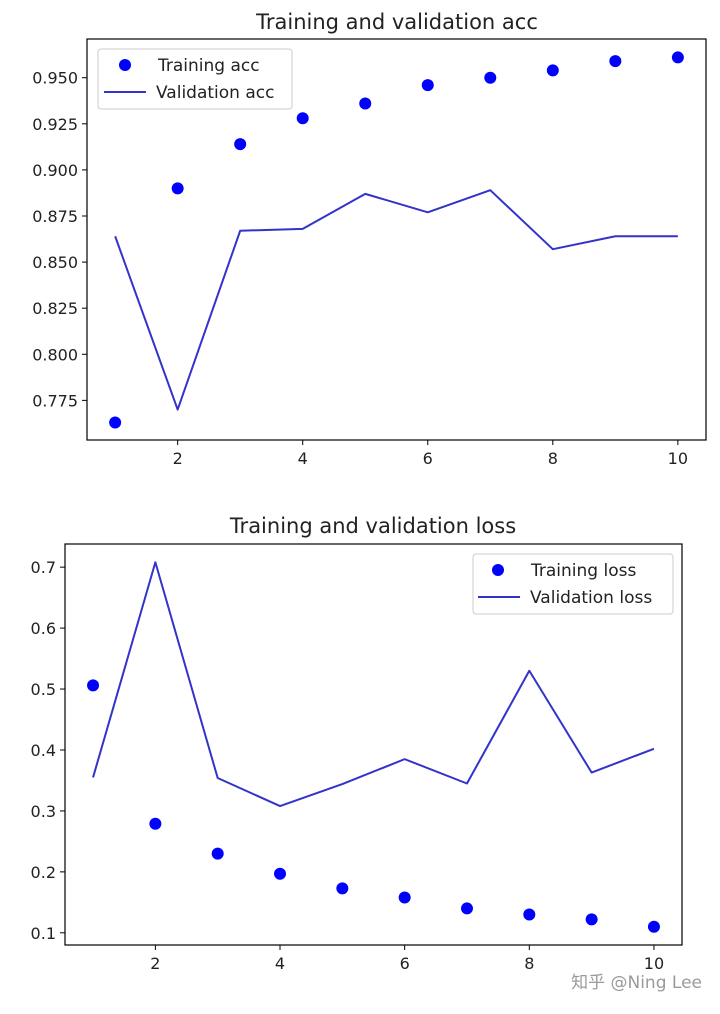 The height and width of the screenshot is (1014, 720). What do you see at coordinates (43, 567) in the screenshot?
I see `y-tick-label: 0.7` at bounding box center [43, 567].